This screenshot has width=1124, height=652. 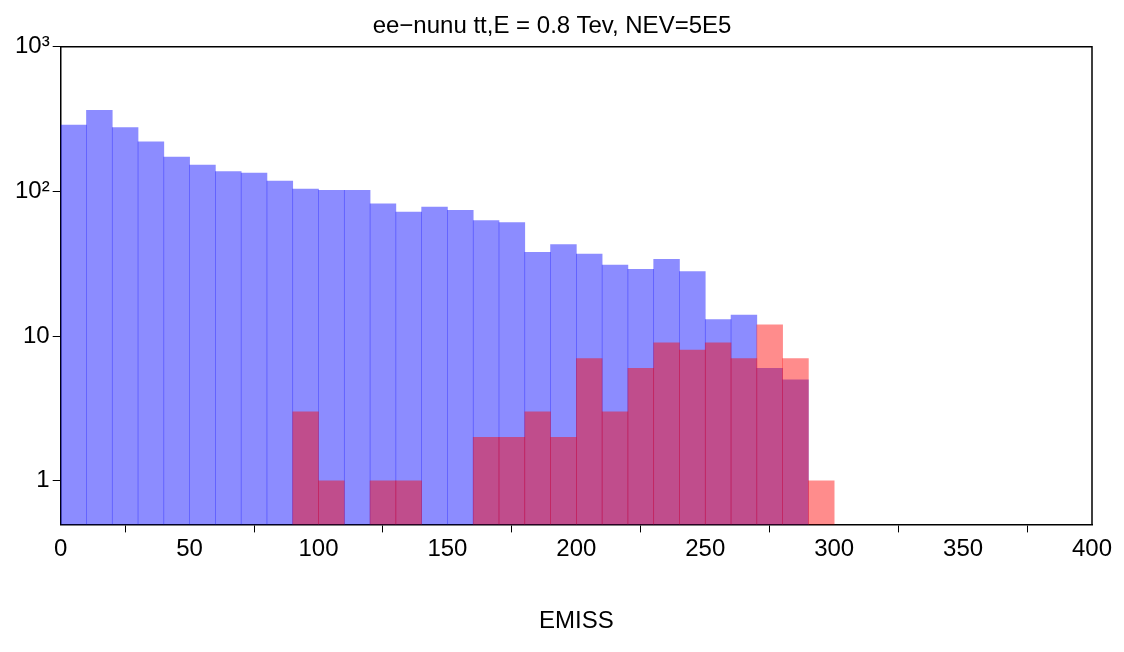 I want to click on y-tick-label: 10³, so click(x=32, y=45).